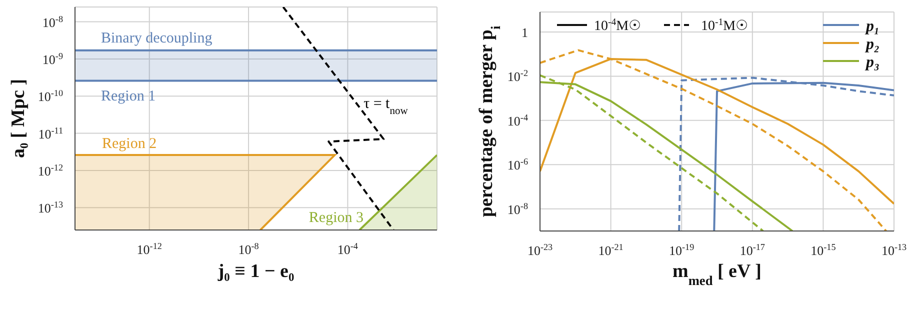 The image size is (916, 311). Describe the element at coordinates (725, 25) in the screenshot. I see `annotation: 10$^{-1}$M☉` at that location.